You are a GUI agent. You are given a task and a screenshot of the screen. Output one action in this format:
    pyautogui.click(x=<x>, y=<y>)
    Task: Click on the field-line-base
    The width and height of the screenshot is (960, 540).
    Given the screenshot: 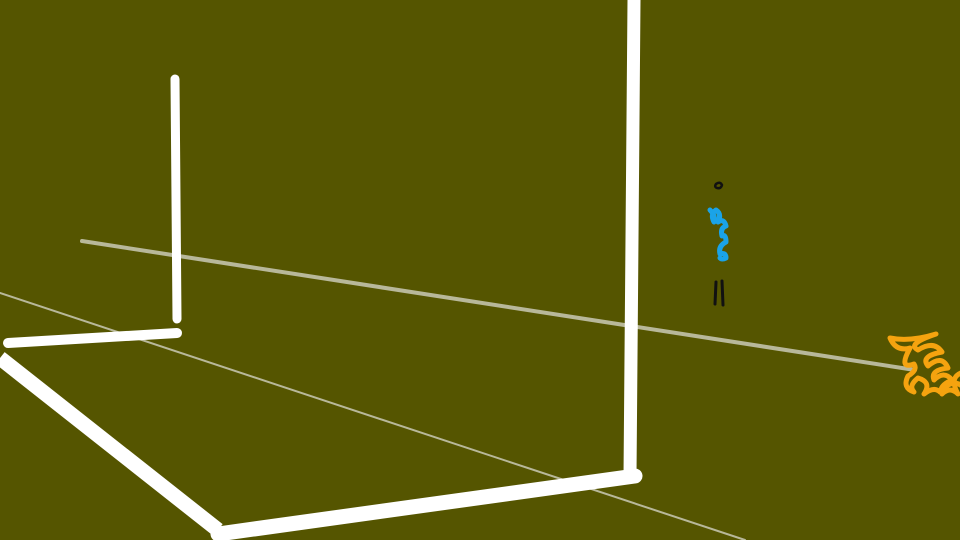 What is the action you would take?
    pyautogui.click(x=426, y=504)
    